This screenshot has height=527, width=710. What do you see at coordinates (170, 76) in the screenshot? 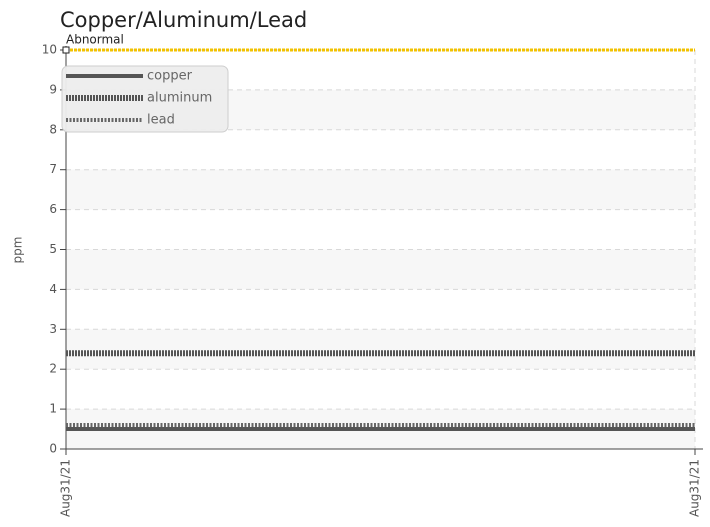
I see `legend-label: copper` at bounding box center [170, 76].